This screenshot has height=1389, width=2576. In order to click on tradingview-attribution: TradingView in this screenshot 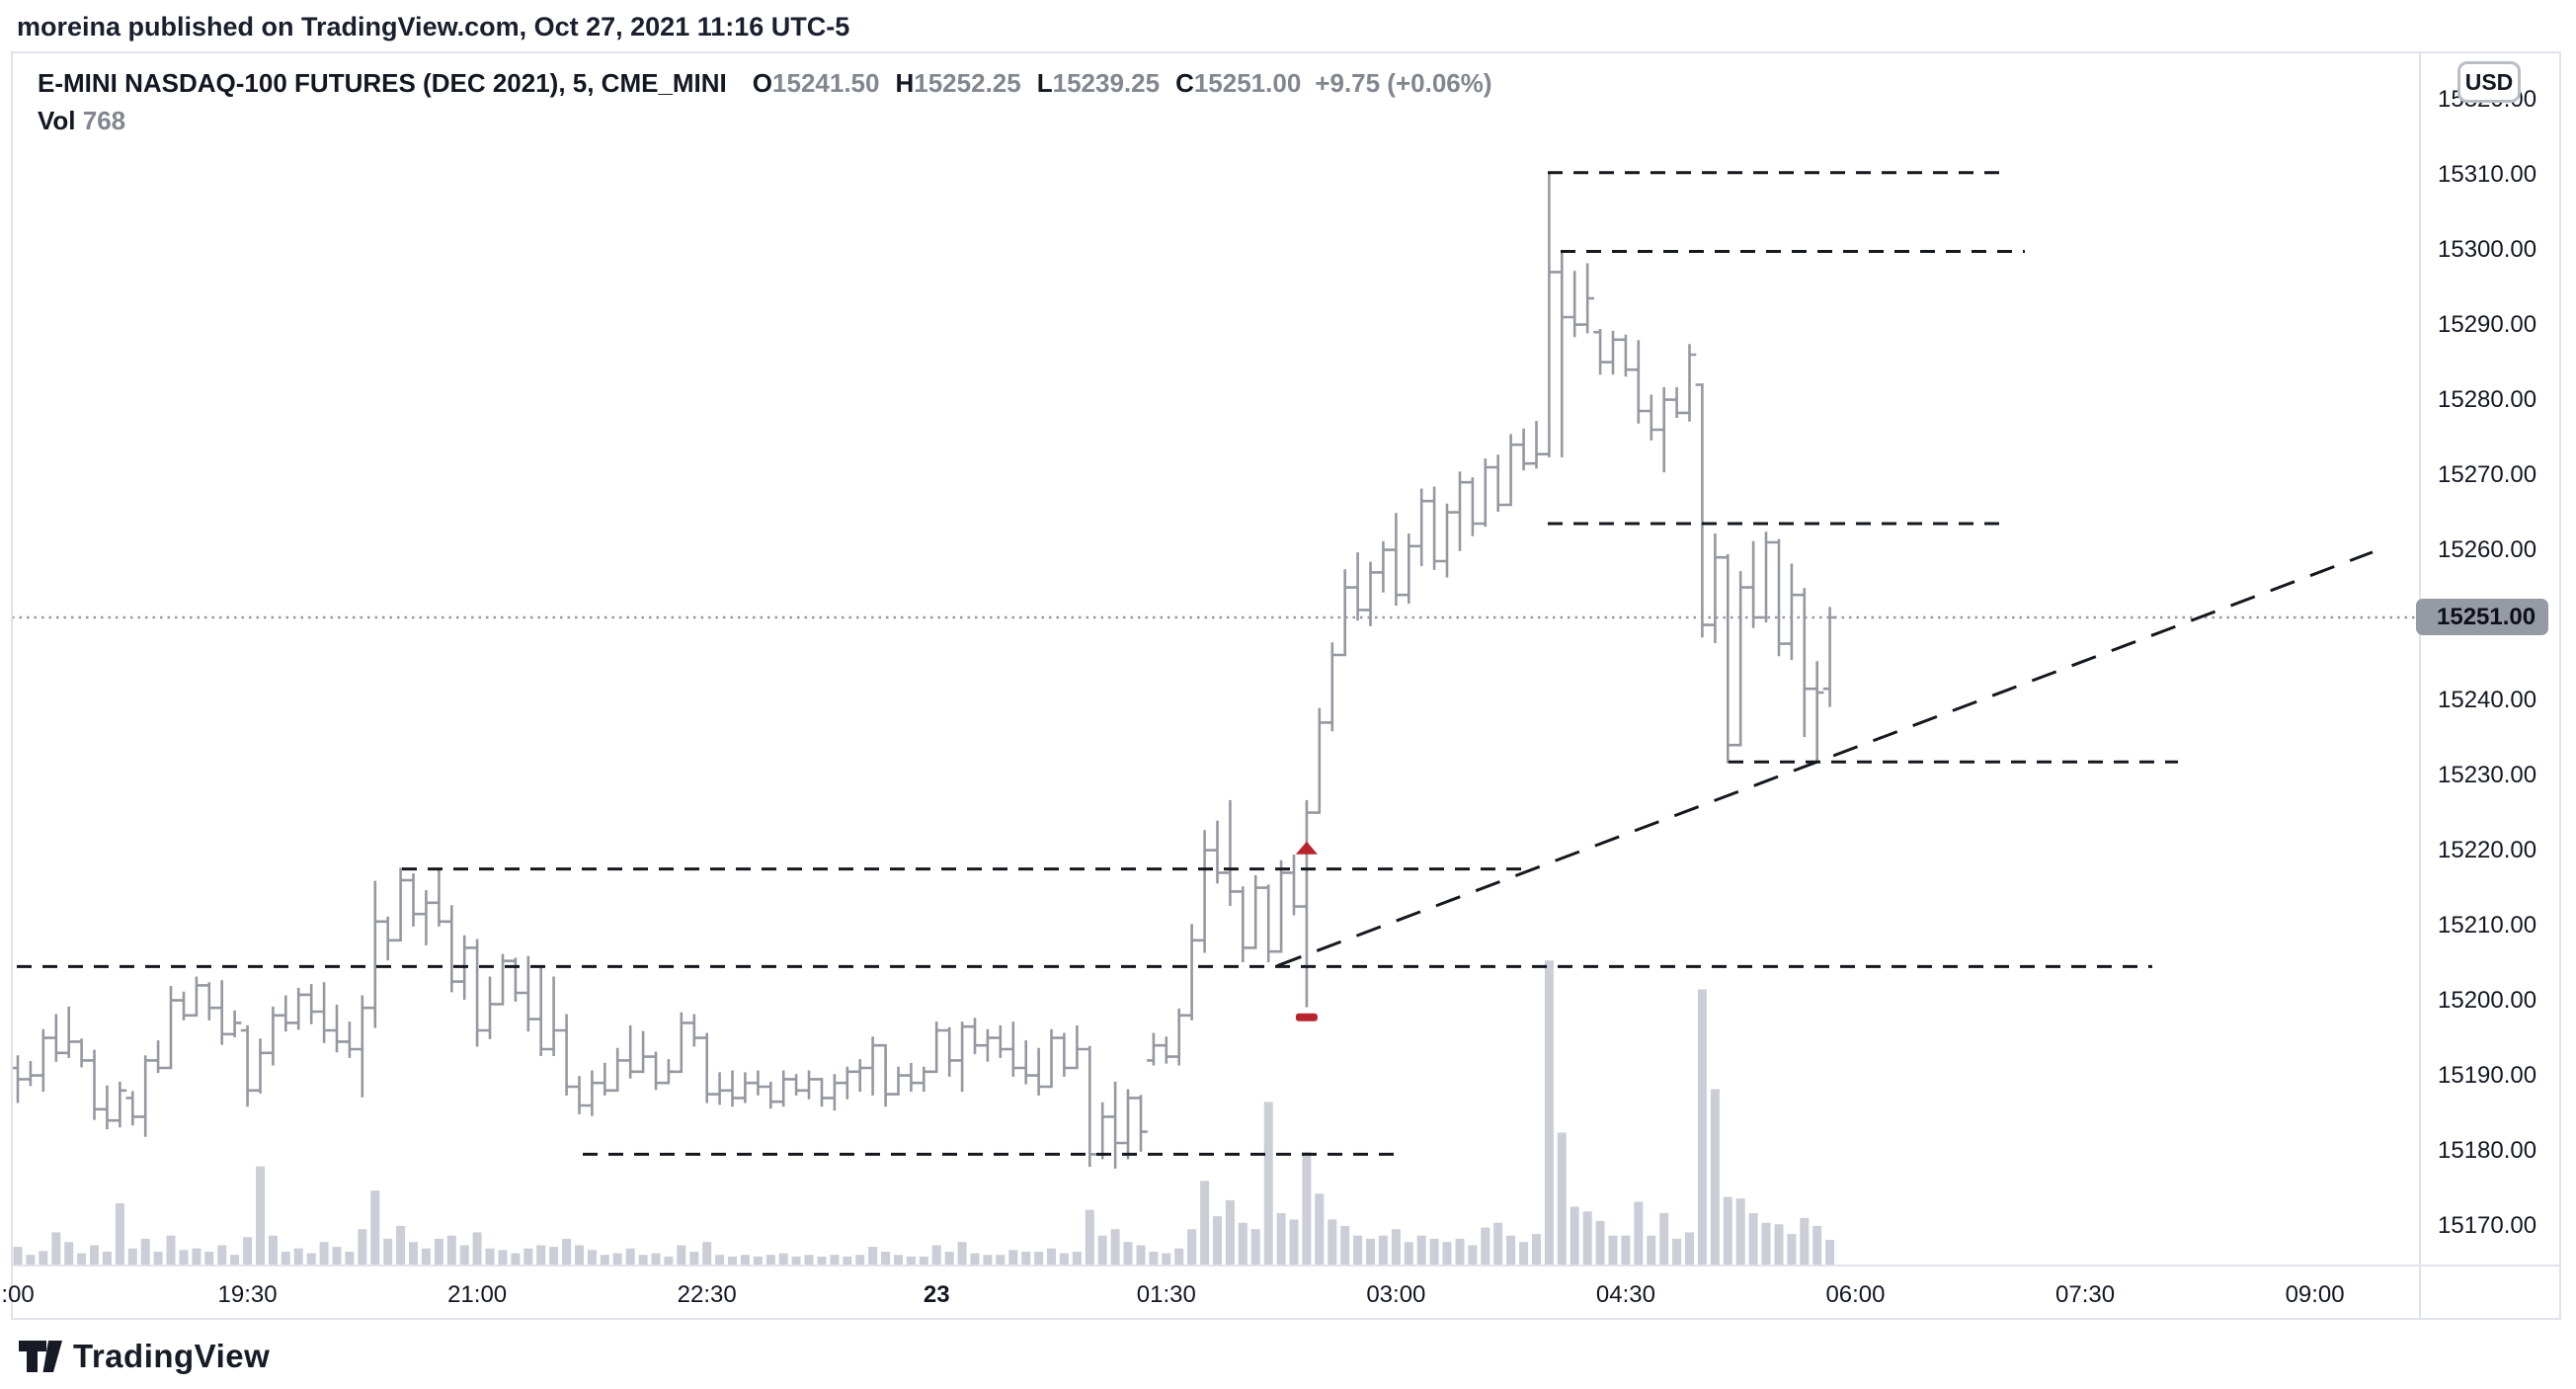, I will do `click(144, 1356)`.